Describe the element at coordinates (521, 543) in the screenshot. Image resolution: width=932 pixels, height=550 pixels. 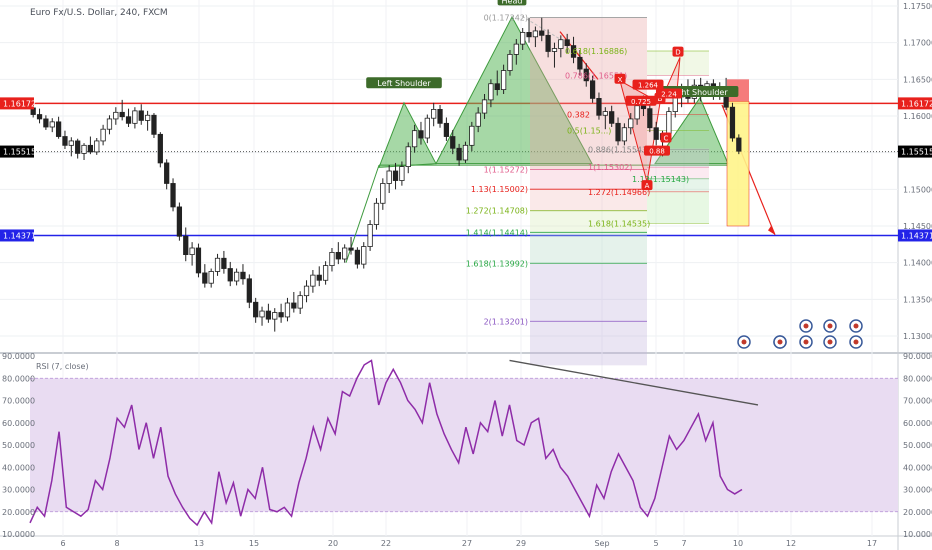
I see `time-tick-label: 29` at that location.